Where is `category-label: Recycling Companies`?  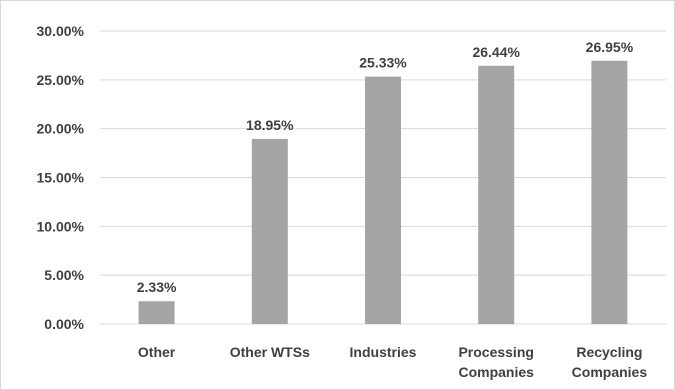 category-label: Recycling Companies is located at coordinates (610, 362).